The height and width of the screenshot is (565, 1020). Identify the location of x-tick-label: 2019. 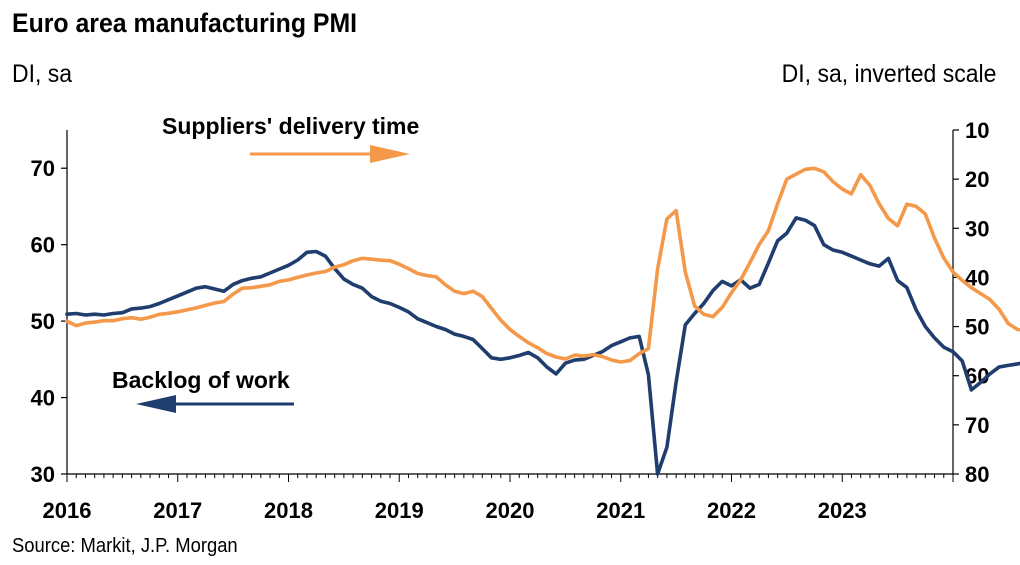
(399, 510).